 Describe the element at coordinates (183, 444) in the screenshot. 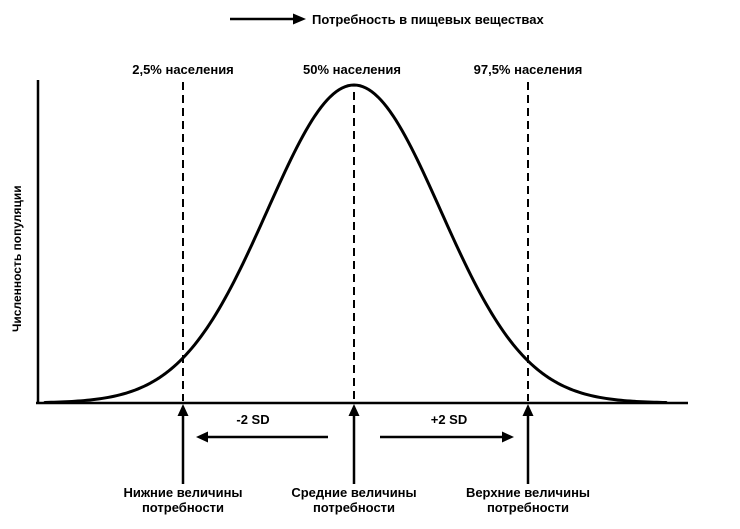

I see `up-arrow-minus-2sd-icon` at that location.